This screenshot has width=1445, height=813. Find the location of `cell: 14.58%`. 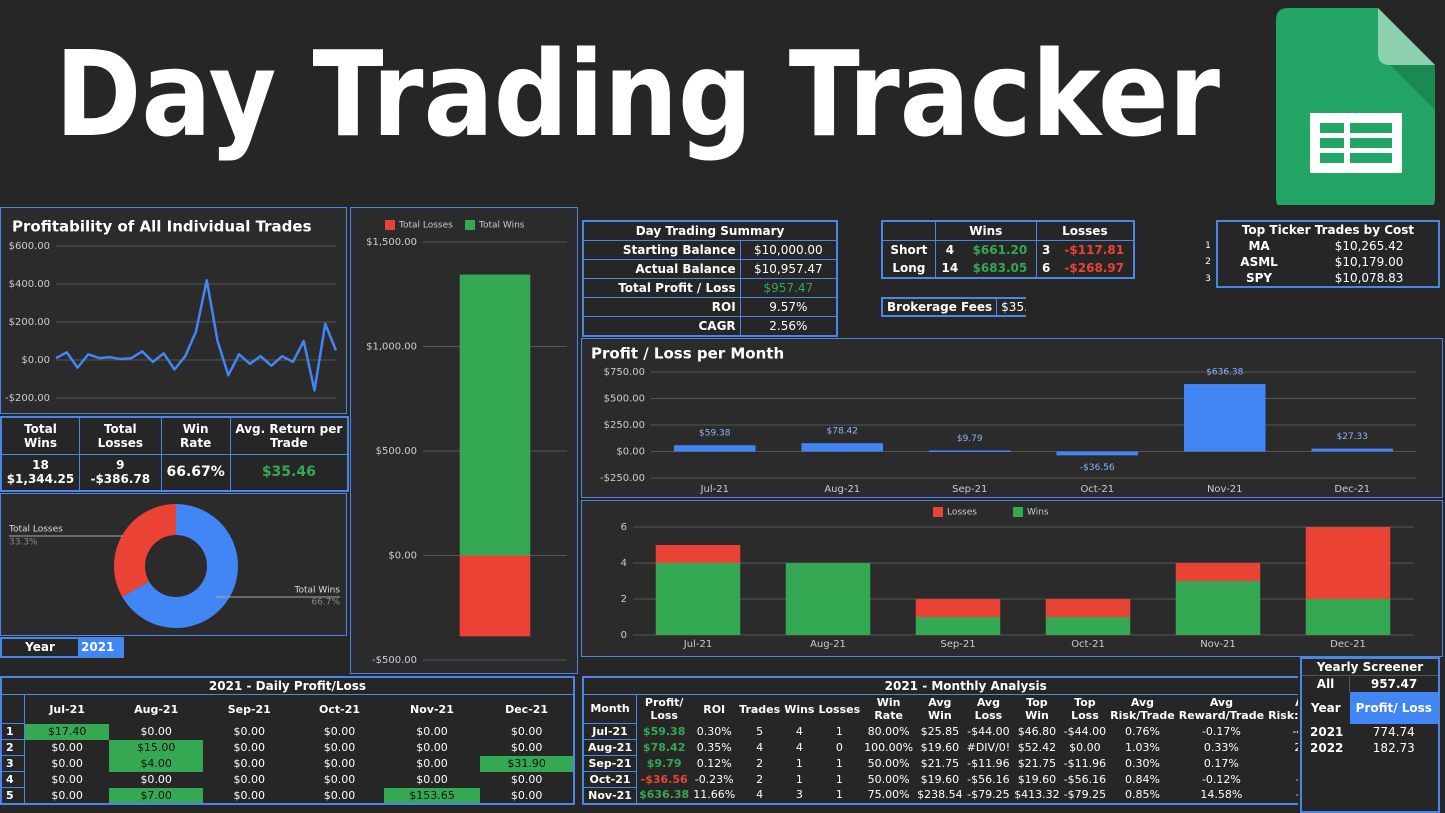

cell: 14.58% is located at coordinates (1221, 795).